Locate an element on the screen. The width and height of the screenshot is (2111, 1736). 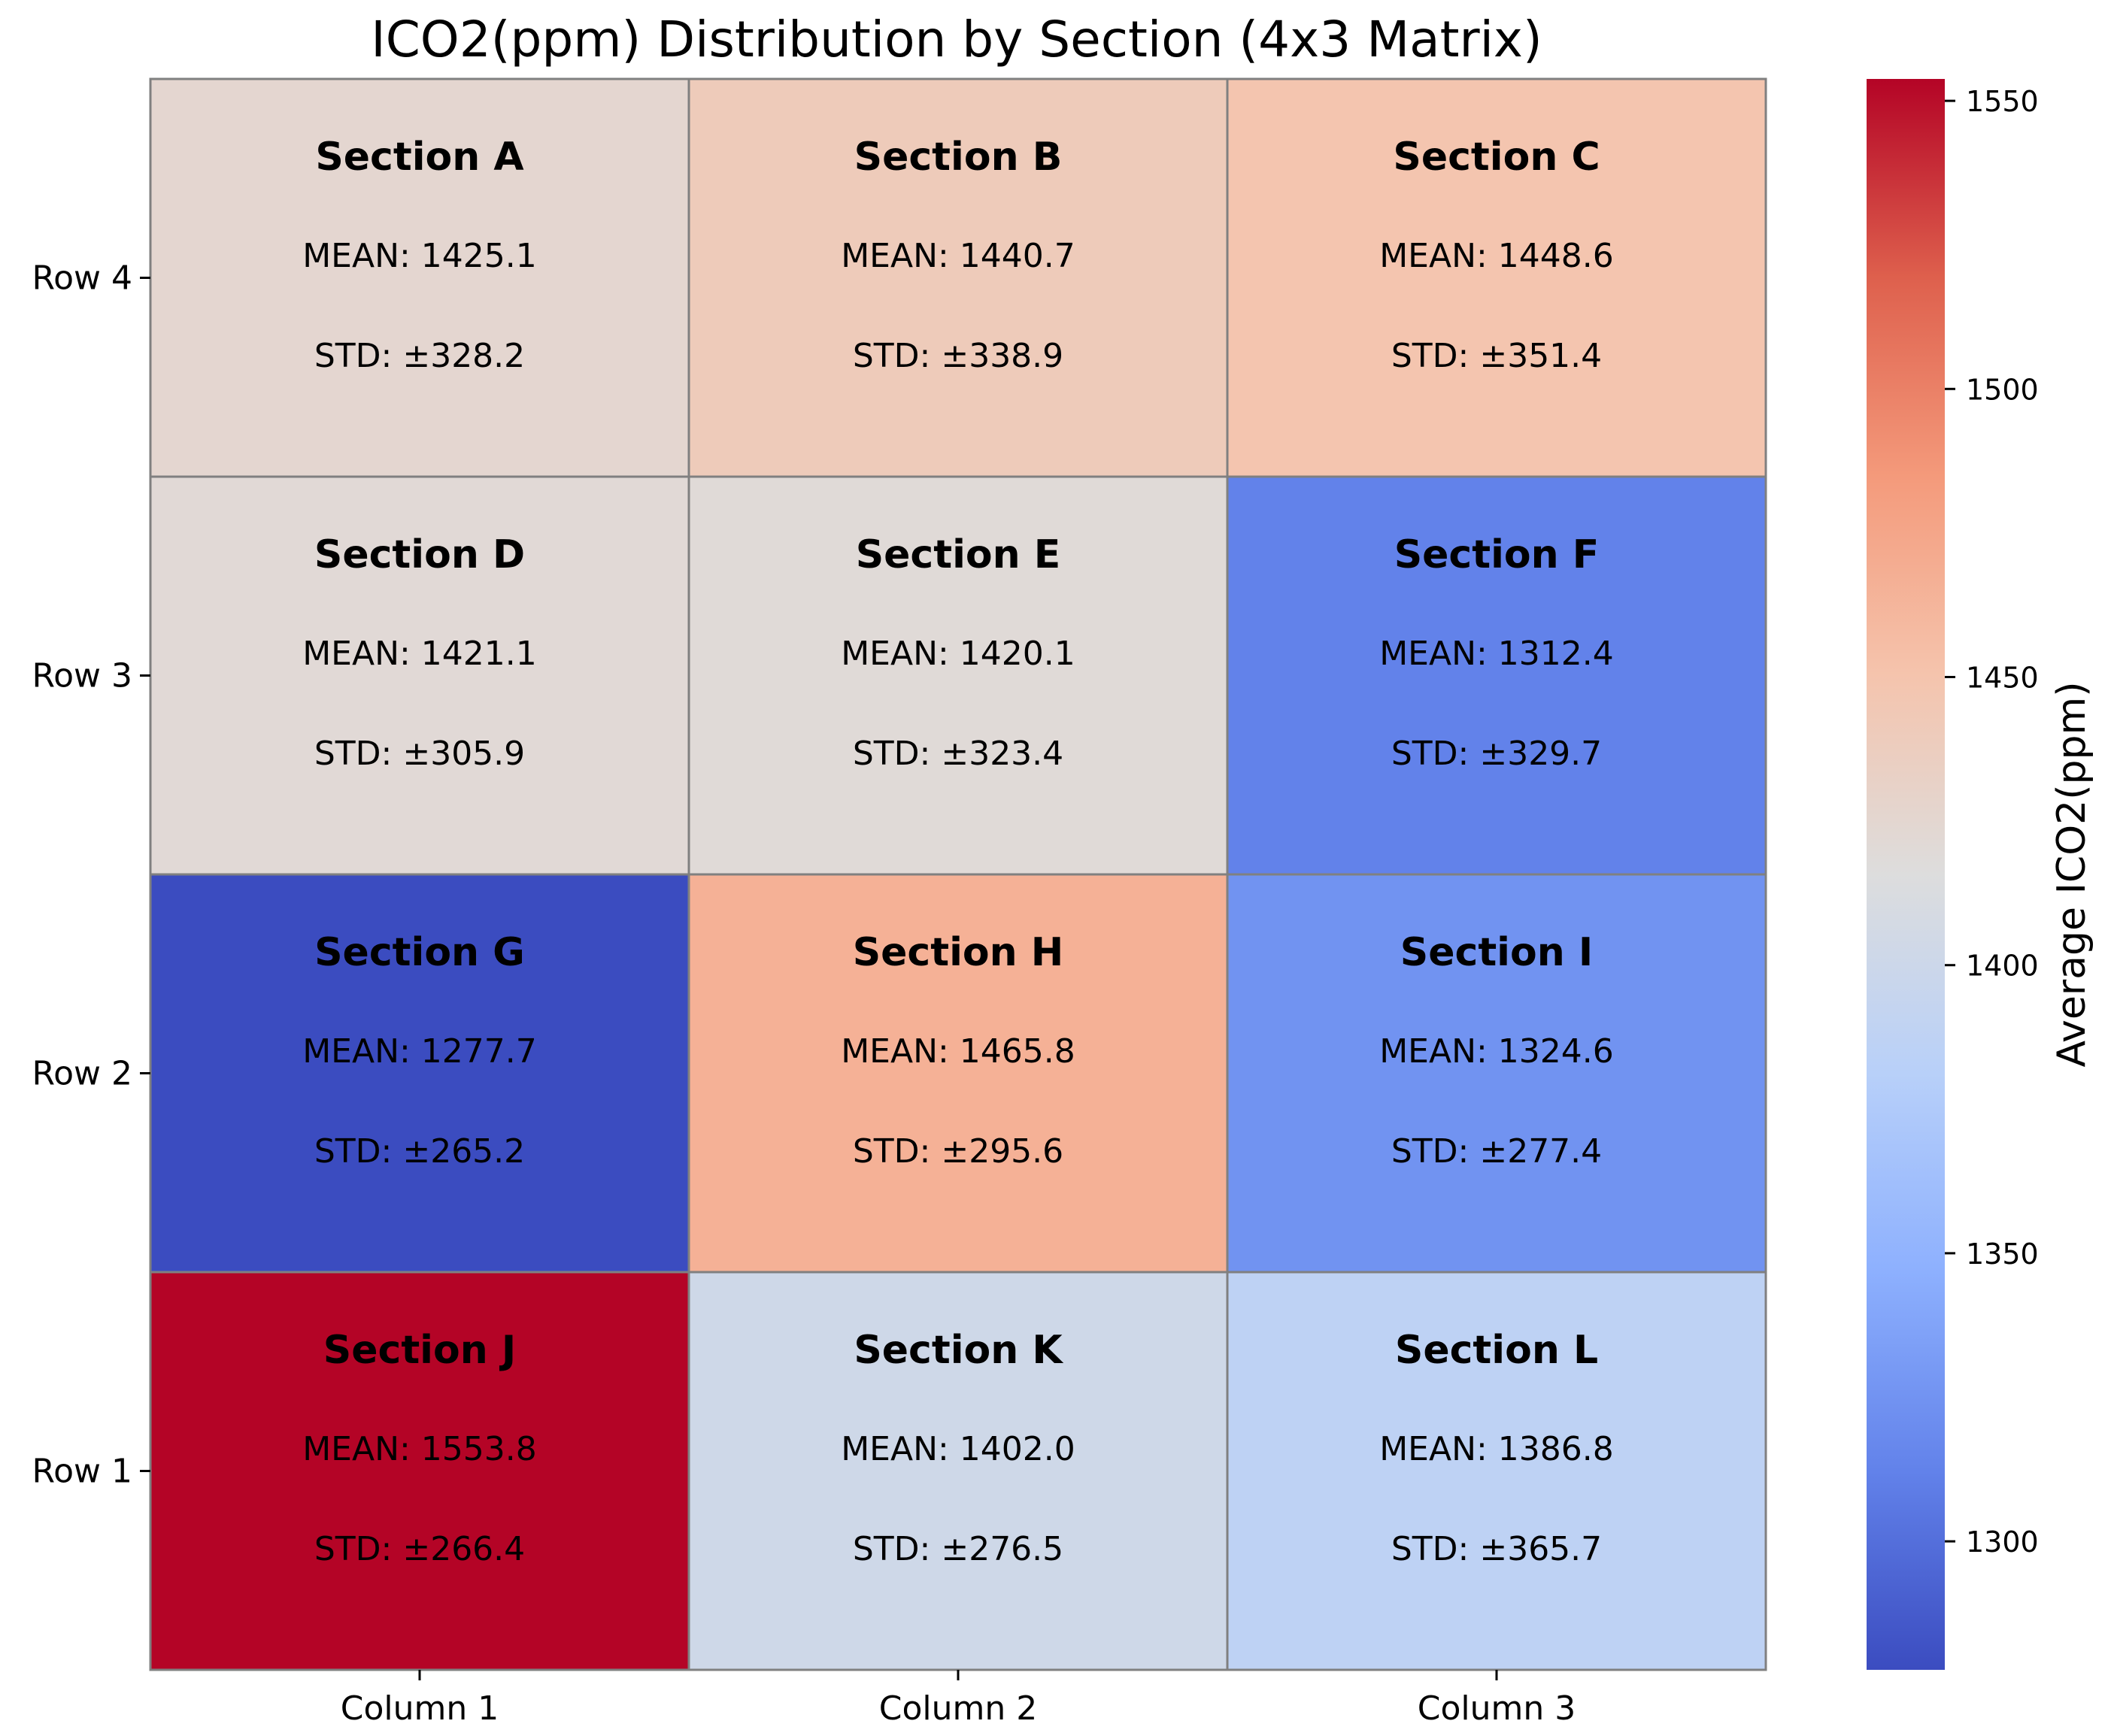
cell-section-label: Section A is located at coordinates (419, 157).